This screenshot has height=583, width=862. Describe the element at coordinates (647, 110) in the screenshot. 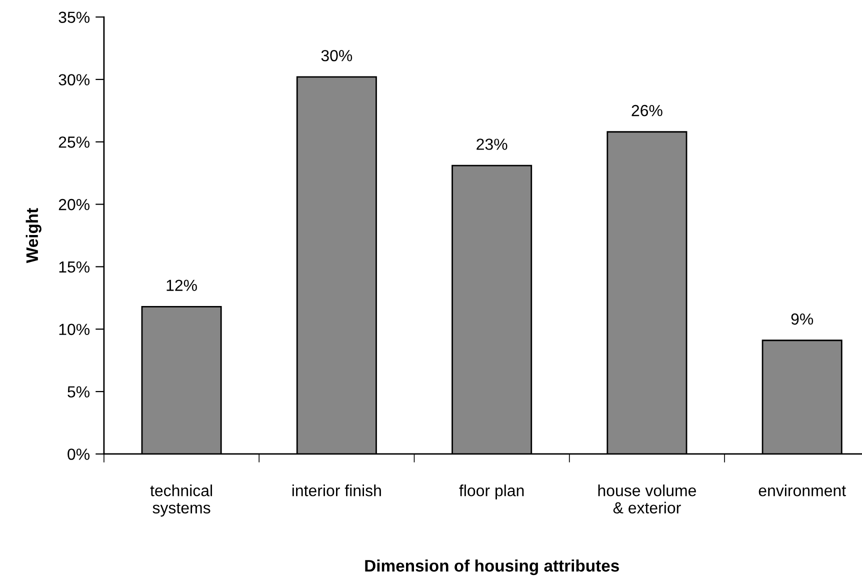

I see `data-label: 26%` at that location.